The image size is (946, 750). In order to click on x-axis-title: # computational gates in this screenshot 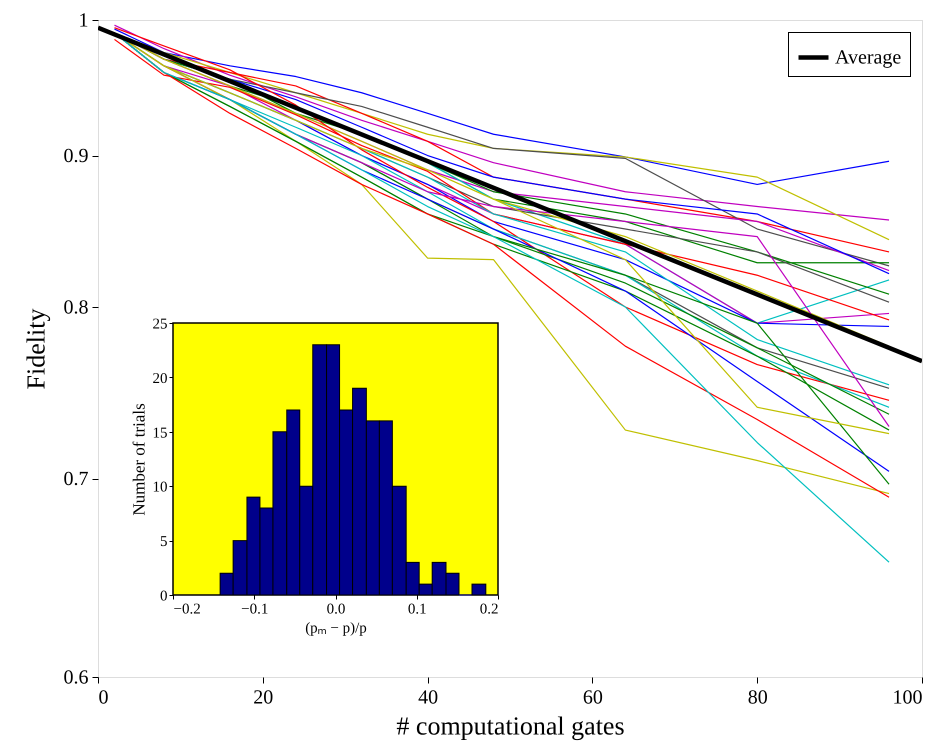, I will do `click(510, 726)`.